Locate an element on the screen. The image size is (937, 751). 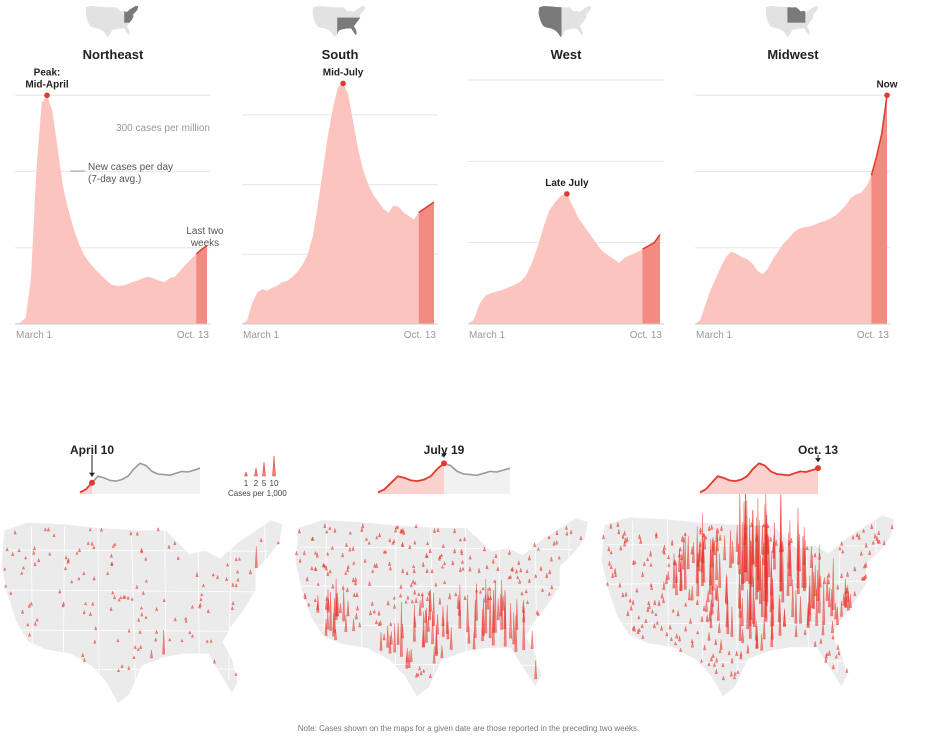
sparkline-rest-area is located at coordinates (146, 478).